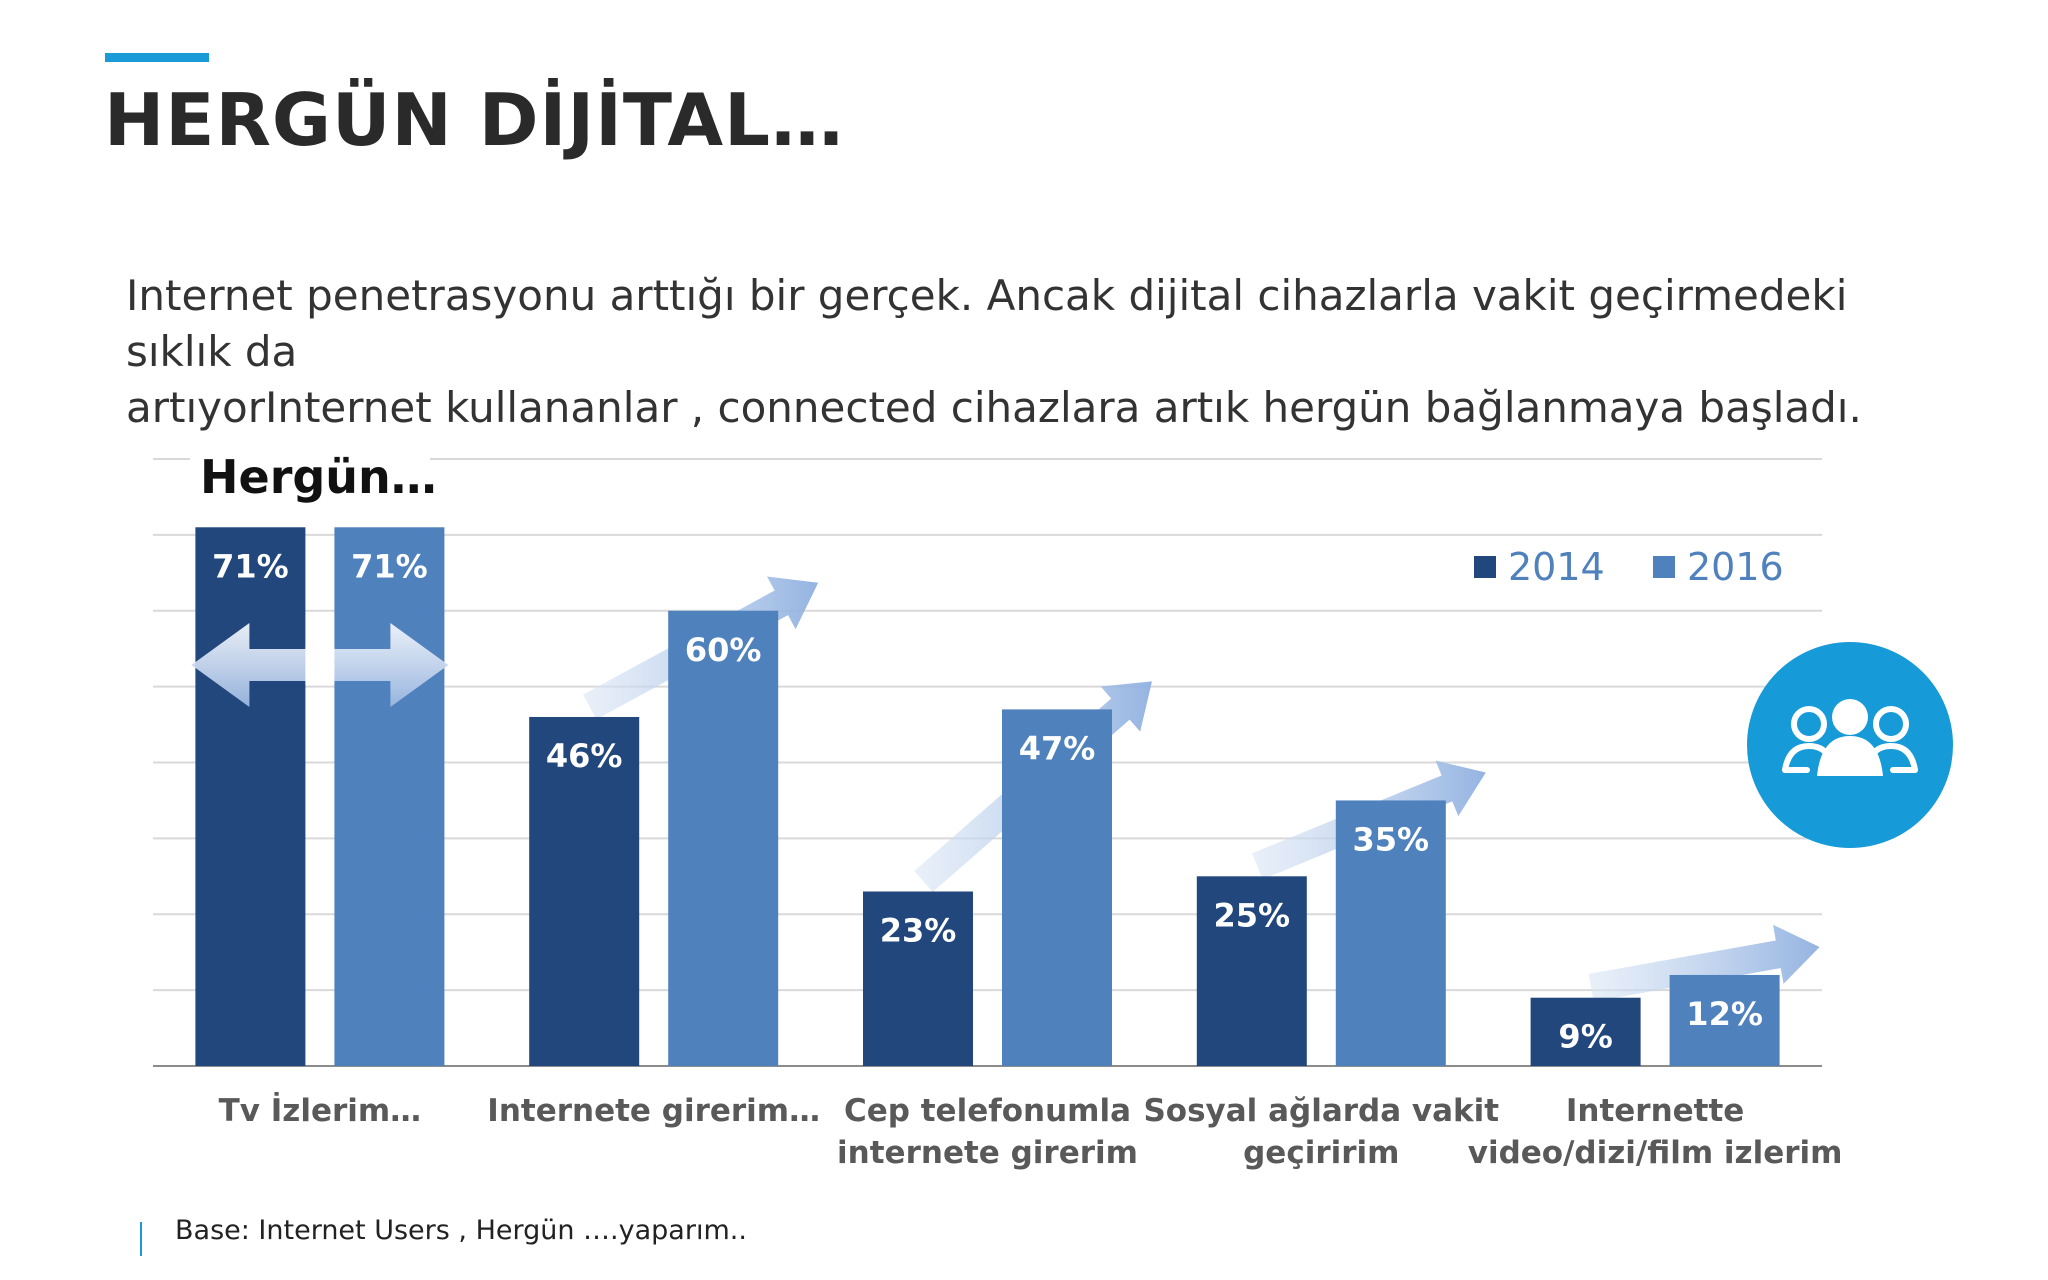 The height and width of the screenshot is (1280, 2048). What do you see at coordinates (1556, 567) in the screenshot?
I see `legend-label: 2014` at bounding box center [1556, 567].